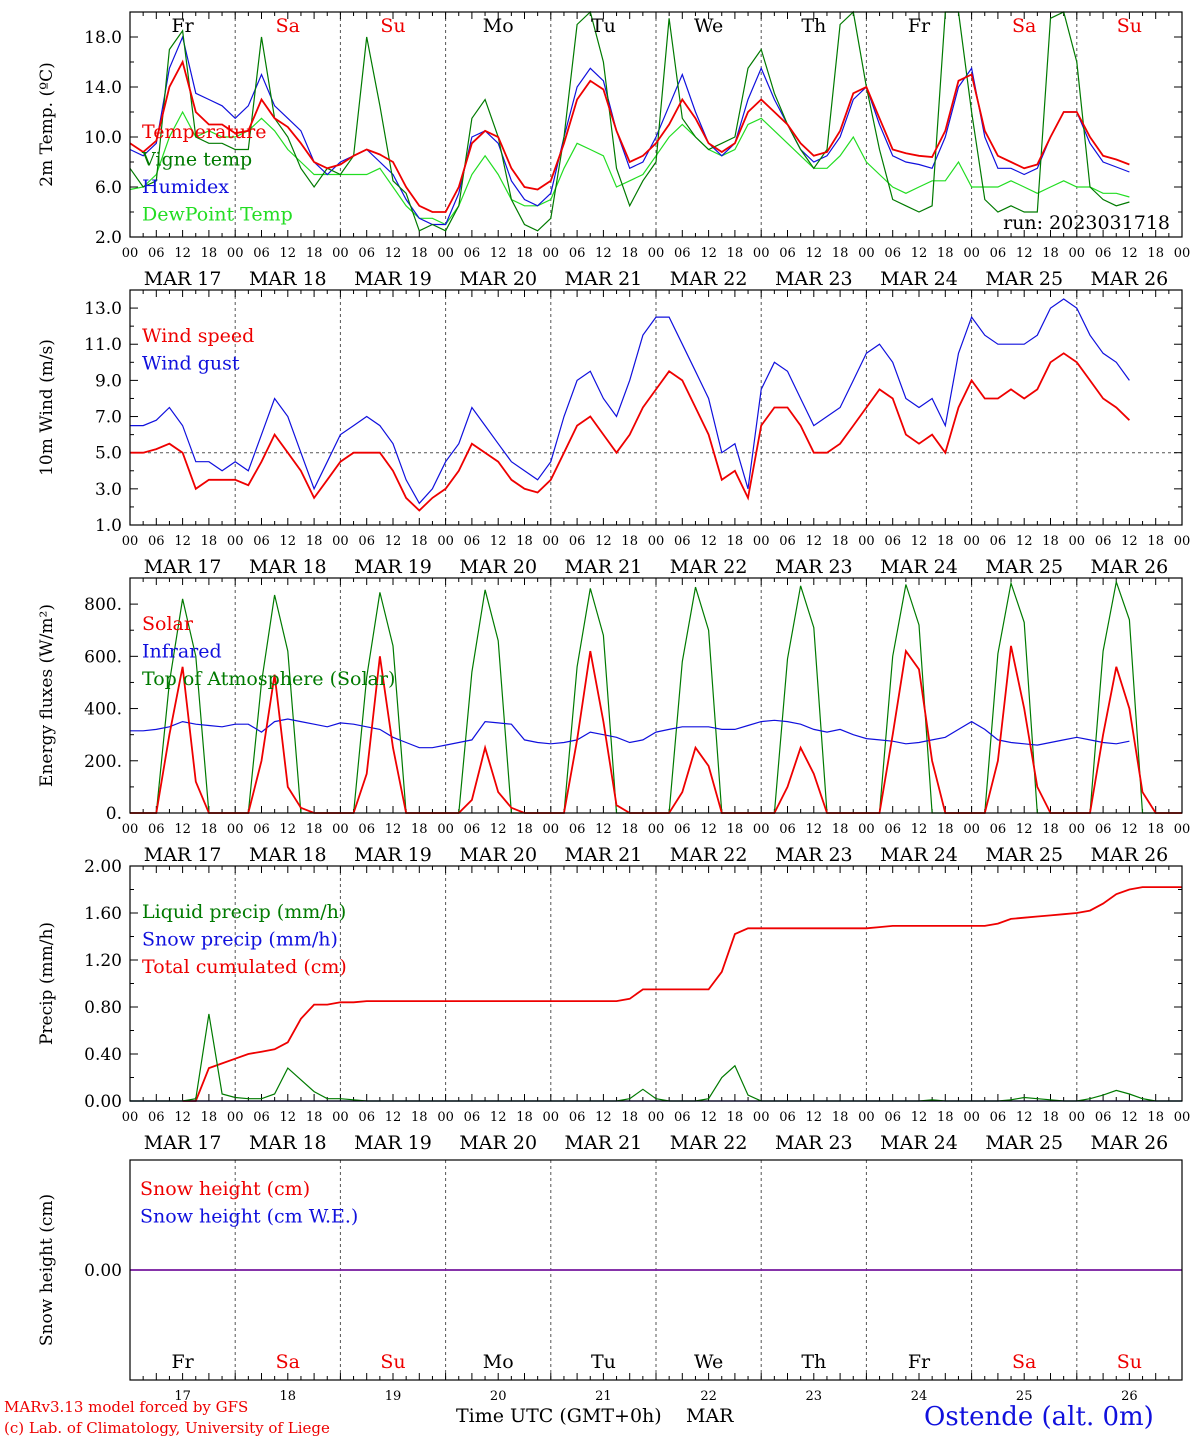 This screenshot has height=1440, width=1194. Describe the element at coordinates (47, 1270) in the screenshot. I see `y-axis-label: Snow height (cm)` at that location.